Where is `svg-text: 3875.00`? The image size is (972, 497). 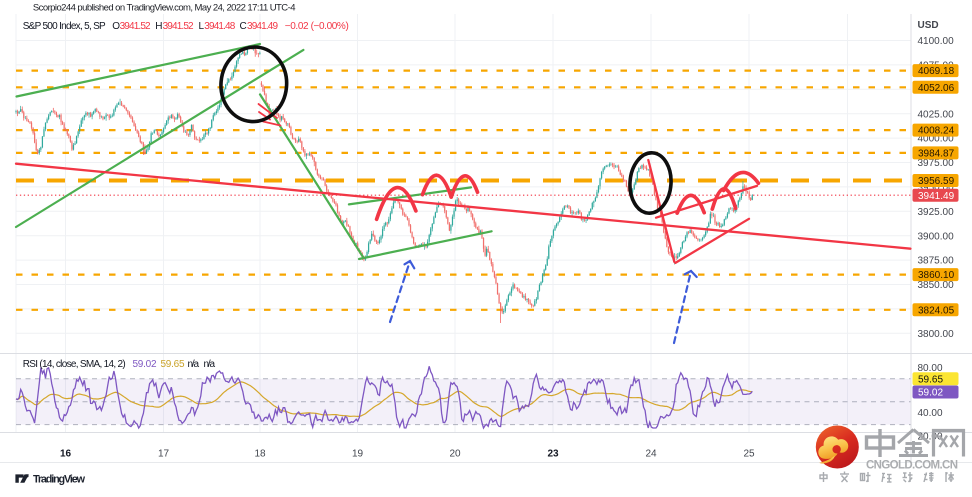 svg-text: 3875.00 is located at coordinates (936, 261).